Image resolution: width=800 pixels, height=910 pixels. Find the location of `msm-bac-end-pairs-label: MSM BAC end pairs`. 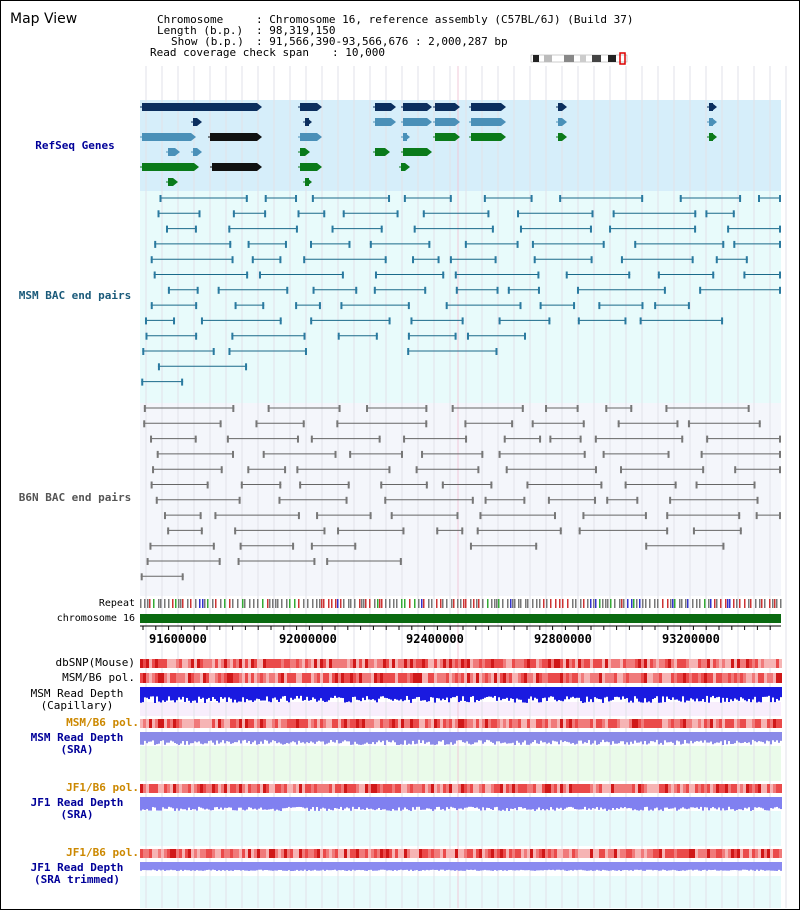

msm-bac-end-pairs-label: MSM BAC end pairs is located at coordinates (75, 295).